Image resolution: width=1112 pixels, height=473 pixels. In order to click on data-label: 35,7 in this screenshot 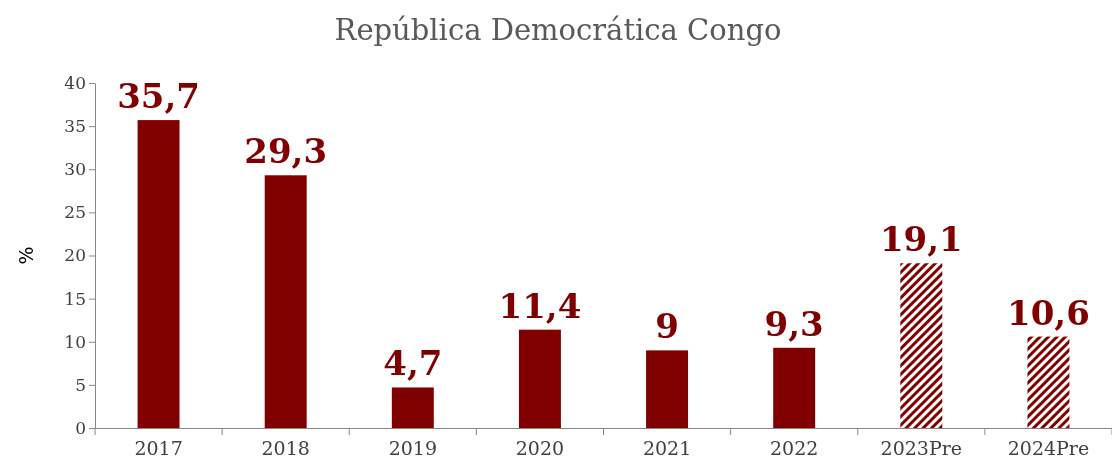, I will do `click(158, 96)`.